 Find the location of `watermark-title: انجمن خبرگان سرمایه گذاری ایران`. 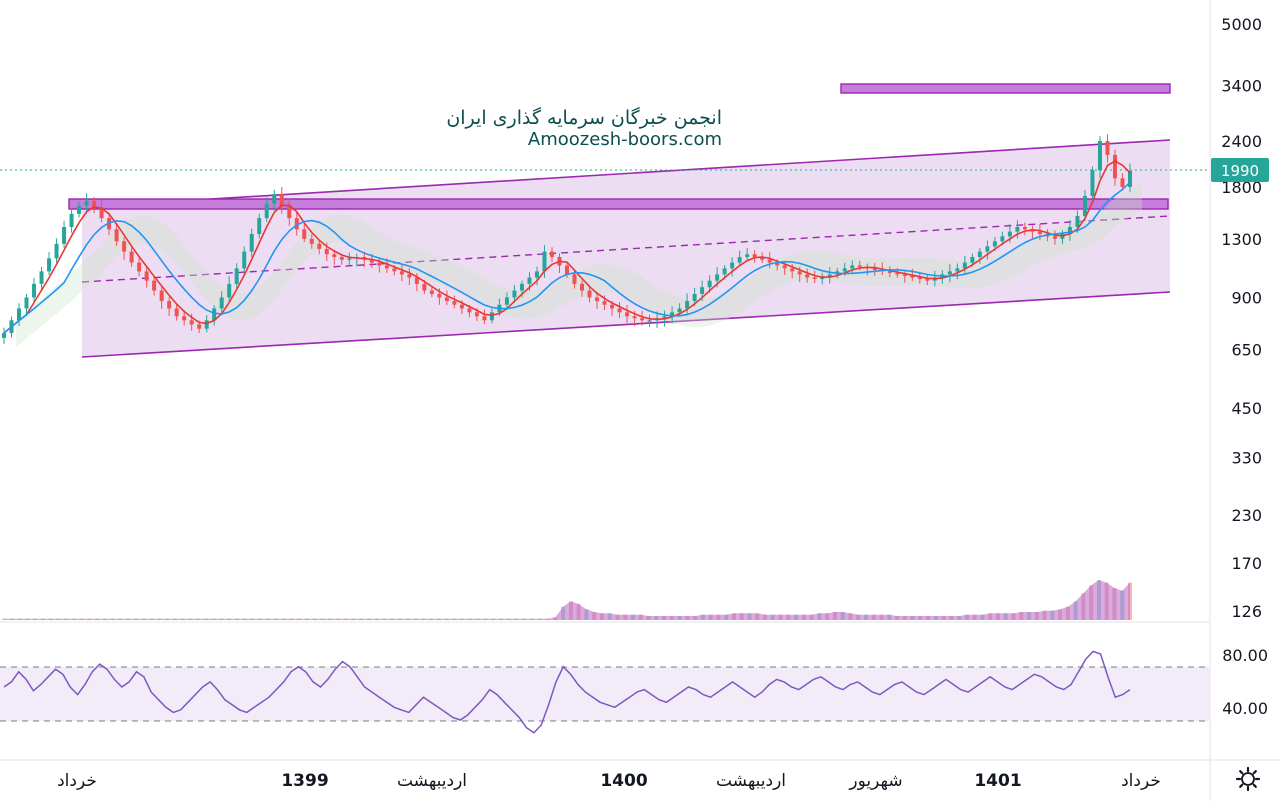

watermark-title: انجمن خبرگان سرمایه گذاری ایران is located at coordinates (584, 117).